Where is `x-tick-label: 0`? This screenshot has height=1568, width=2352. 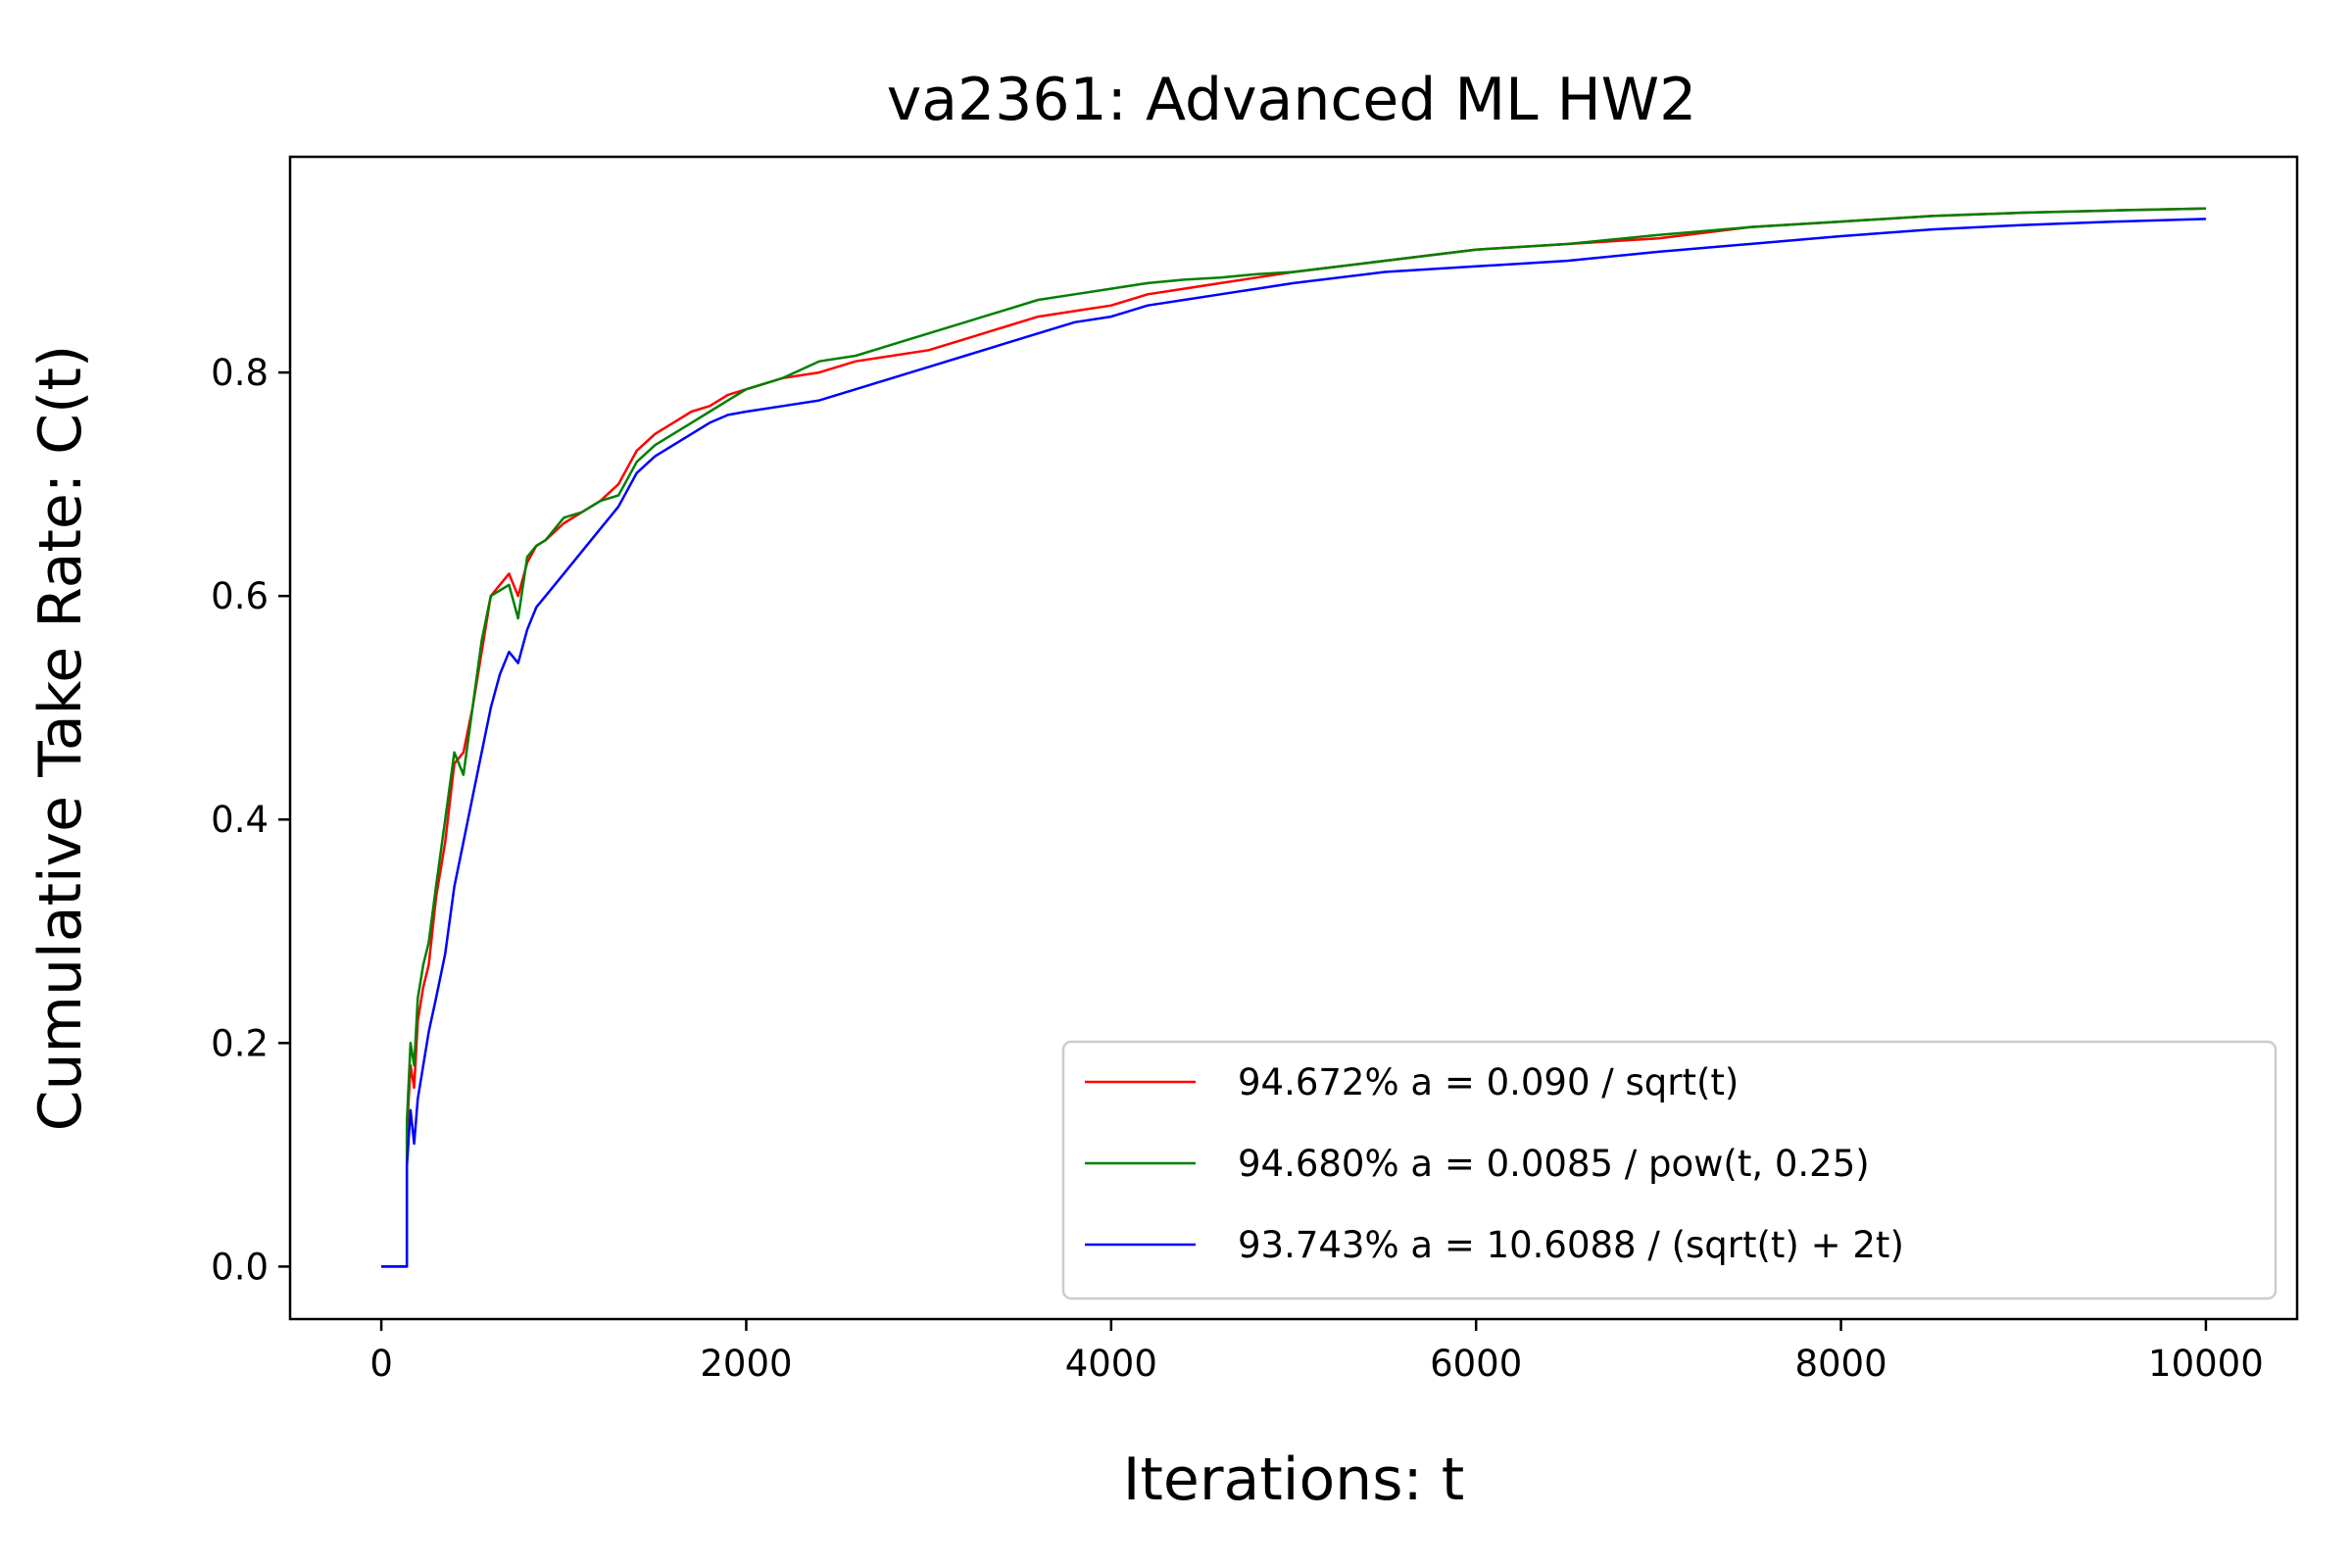
x-tick-label: 0 is located at coordinates (381, 1364).